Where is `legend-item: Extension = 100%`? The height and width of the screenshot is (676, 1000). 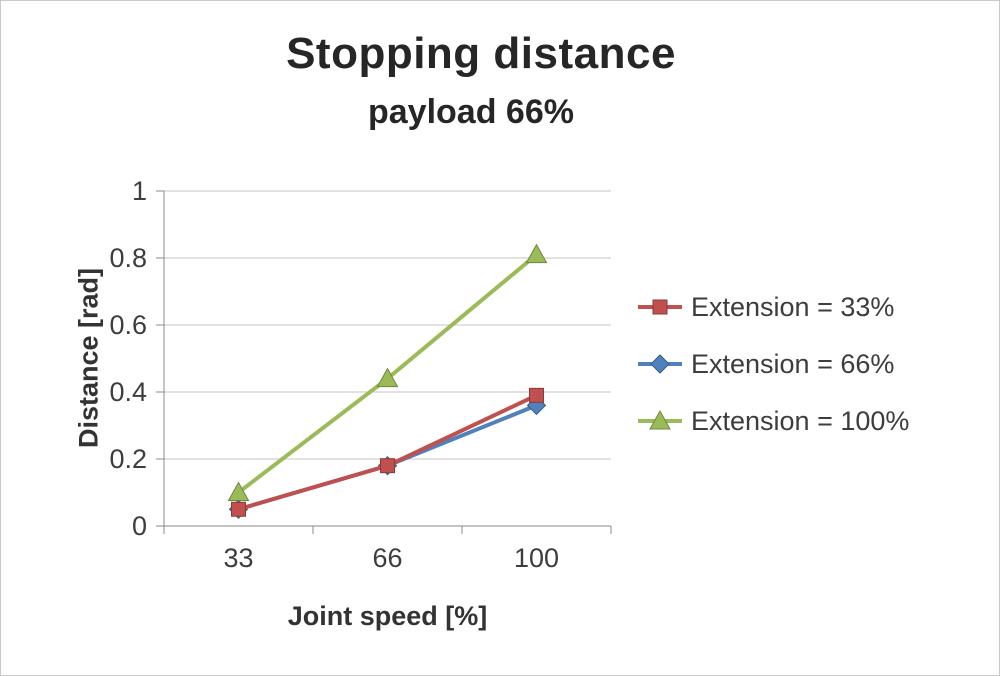 legend-item: Extension = 100% is located at coordinates (773, 421).